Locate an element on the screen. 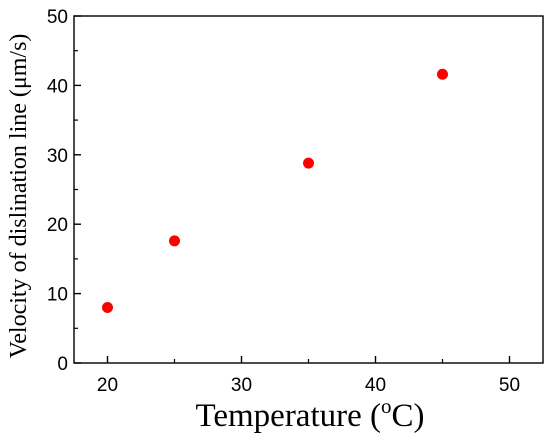 The image size is (550, 436). y-tick-label: 10 is located at coordinates (57, 295).